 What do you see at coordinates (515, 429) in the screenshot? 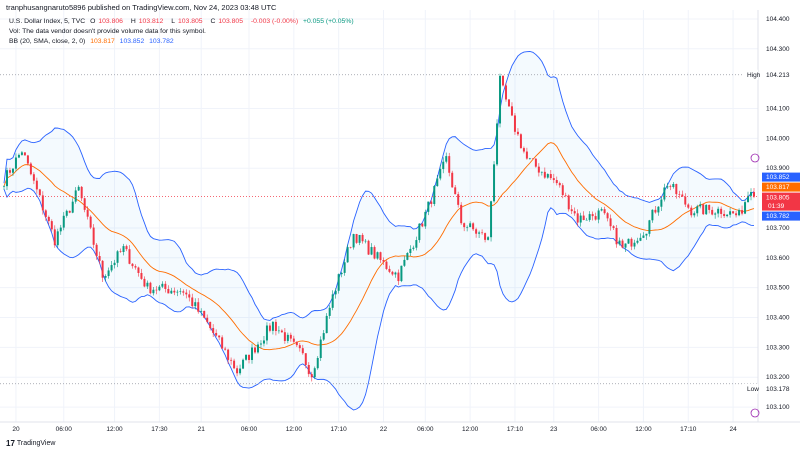
I see `x-tick-label: 17:10` at bounding box center [515, 429].